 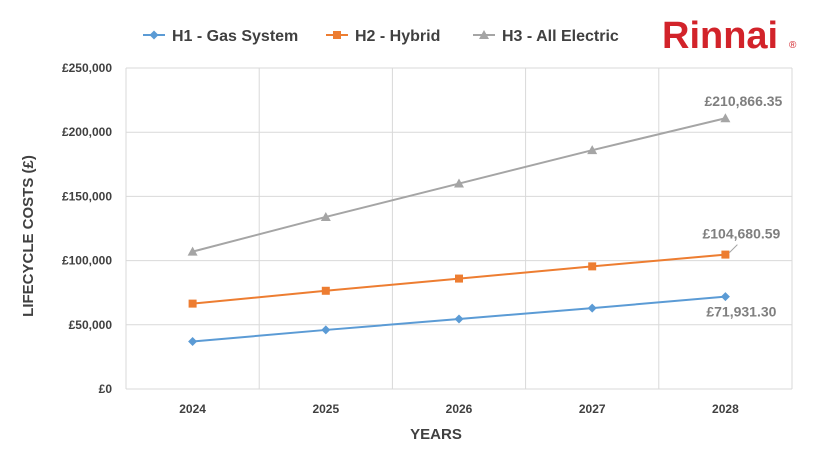 I want to click on x-tick-label: 2027, so click(x=592, y=409).